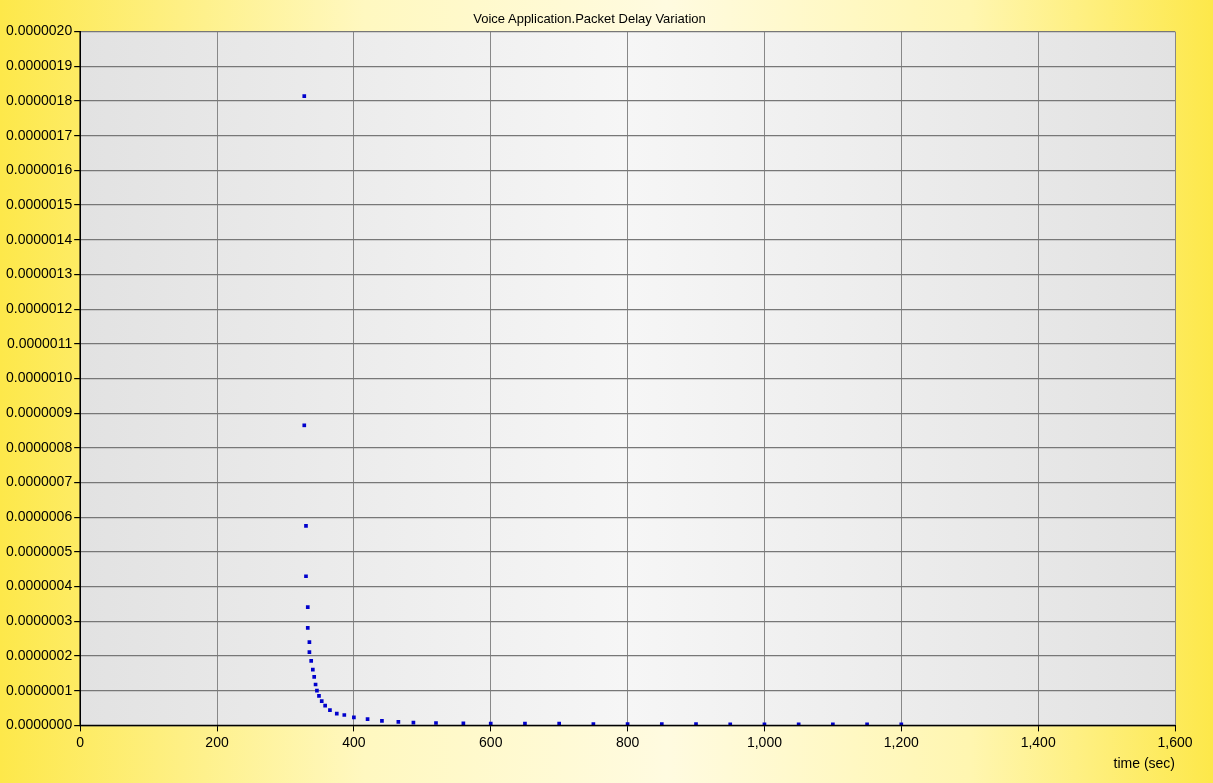 Image resolution: width=1213 pixels, height=783 pixels. Describe the element at coordinates (39, 585) in the screenshot. I see `y-tick-label: 0.0000004` at that location.